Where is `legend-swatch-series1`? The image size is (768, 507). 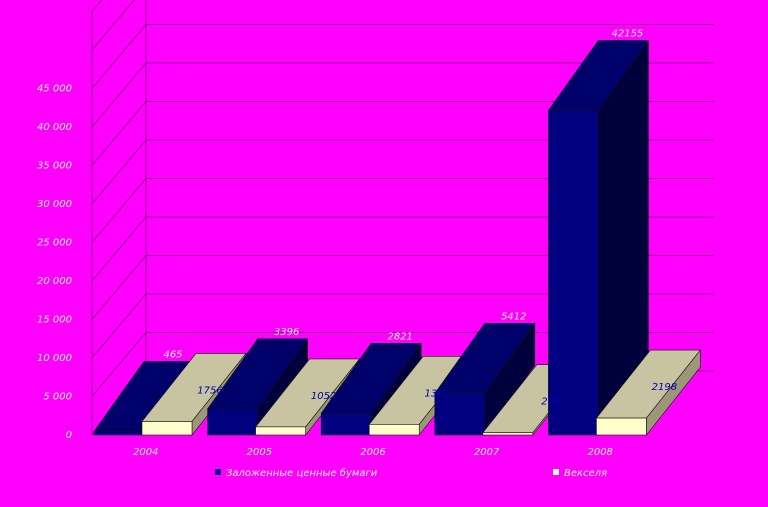 legend-swatch-series1 is located at coordinates (218, 472).